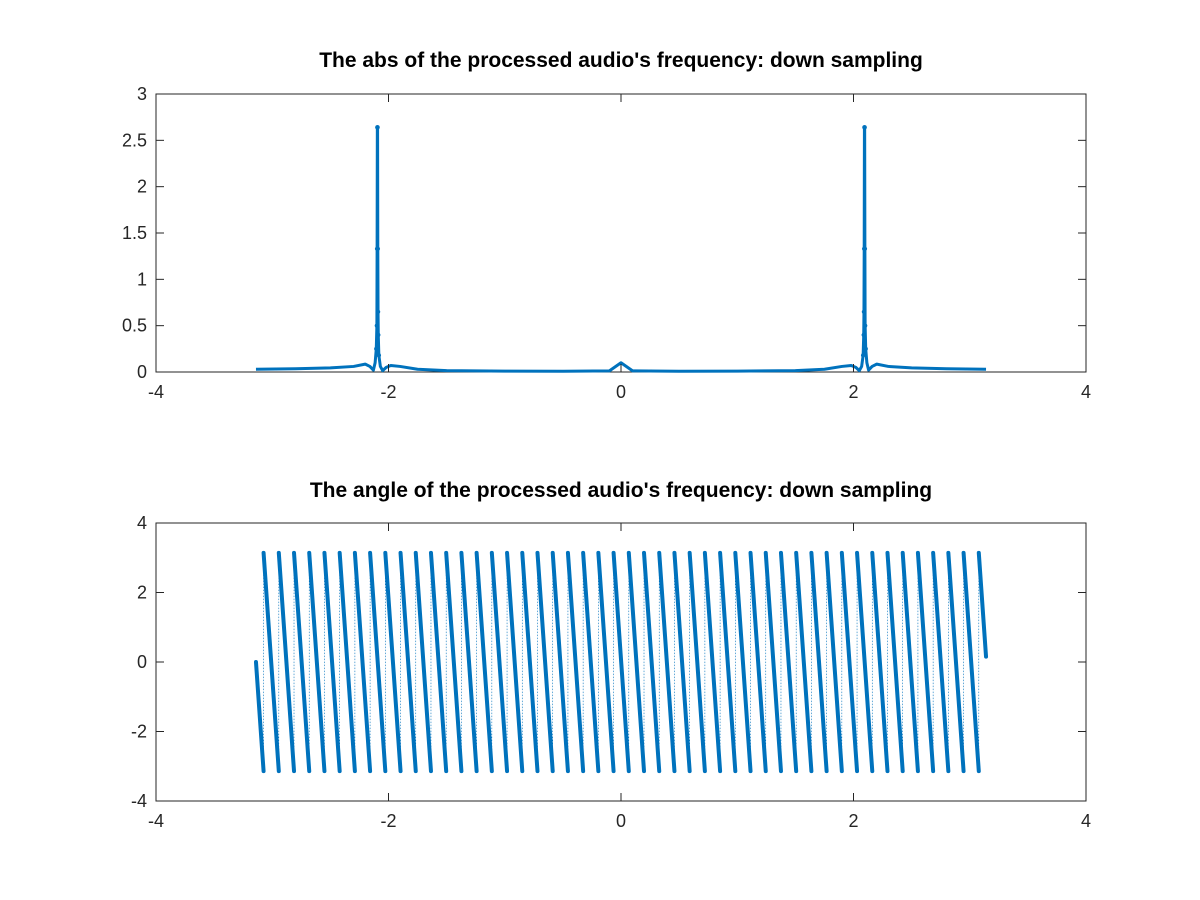 This screenshot has height=900, width=1200. I want to click on angle-plot-ytick-label: 0, so click(142, 662).